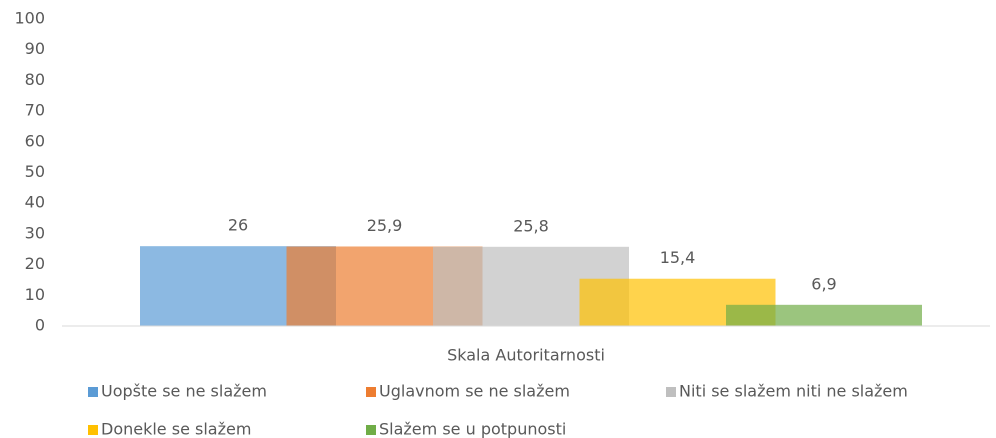  I want to click on y-tick-label: 40, so click(35, 202).